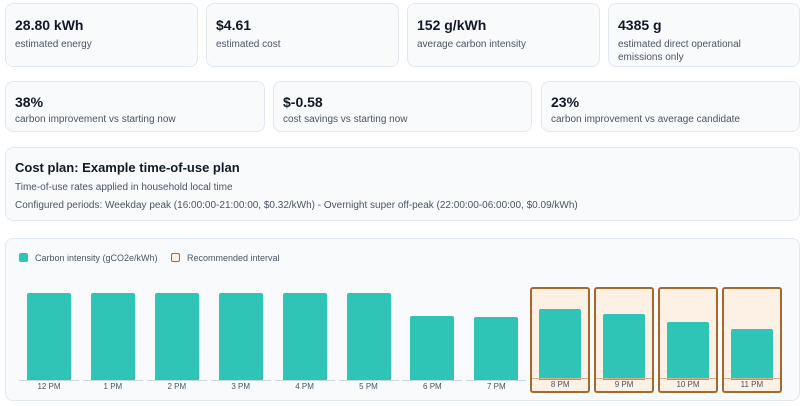  I want to click on bar-slot: 5 PM, so click(368, 340).